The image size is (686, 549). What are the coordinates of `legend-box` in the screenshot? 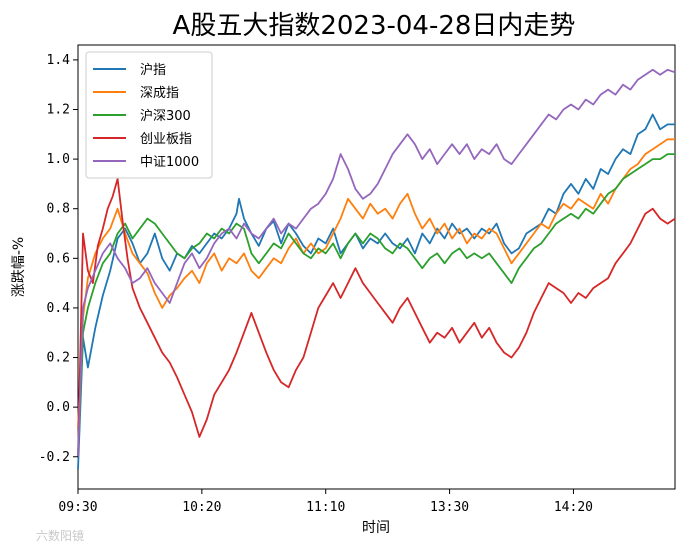 It's located at (149, 115).